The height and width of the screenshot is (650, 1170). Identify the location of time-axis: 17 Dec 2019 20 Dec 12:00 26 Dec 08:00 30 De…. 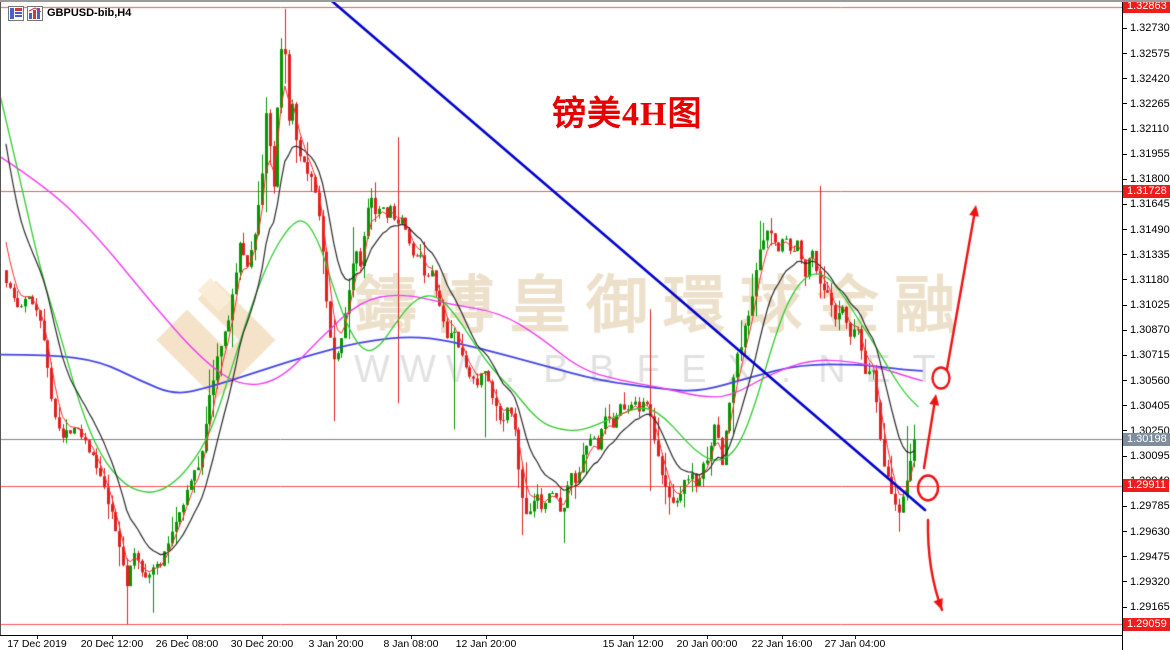
(561, 642).